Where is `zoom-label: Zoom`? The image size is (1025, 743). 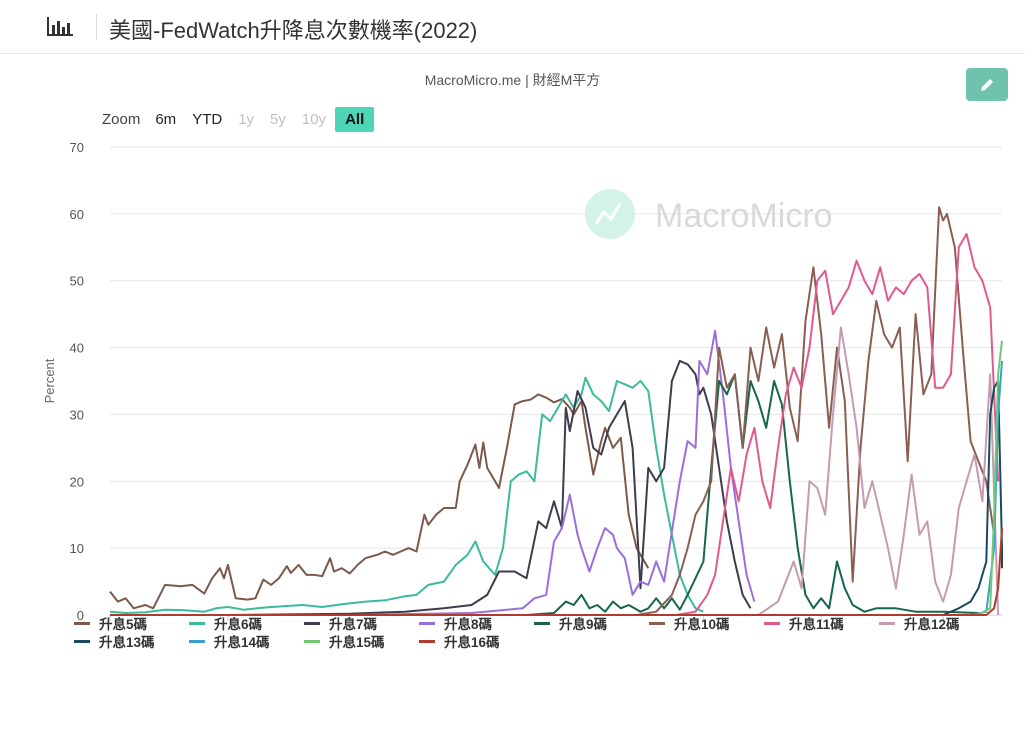
zoom-label: Zoom is located at coordinates (121, 119).